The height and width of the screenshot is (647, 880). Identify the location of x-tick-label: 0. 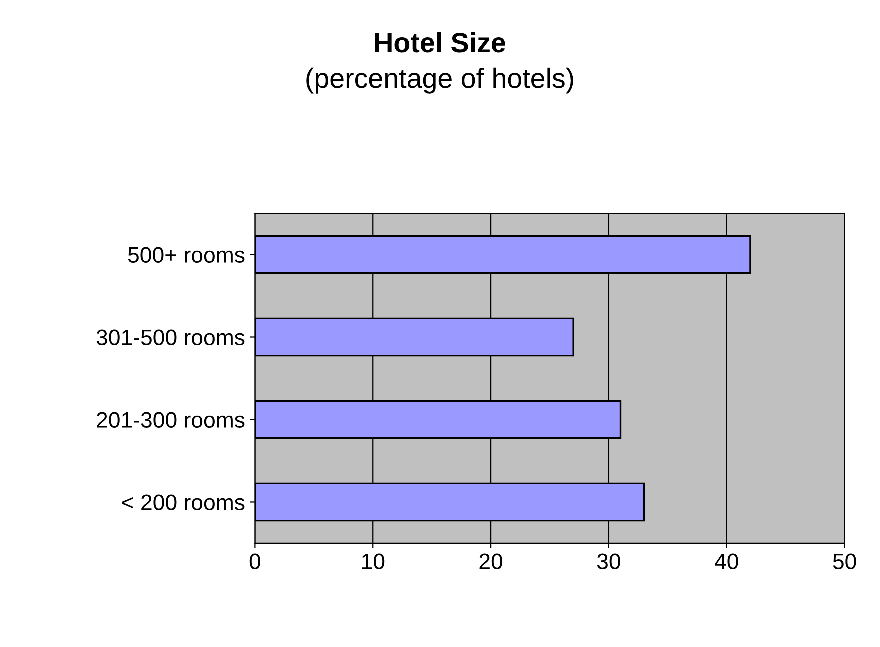
(255, 562).